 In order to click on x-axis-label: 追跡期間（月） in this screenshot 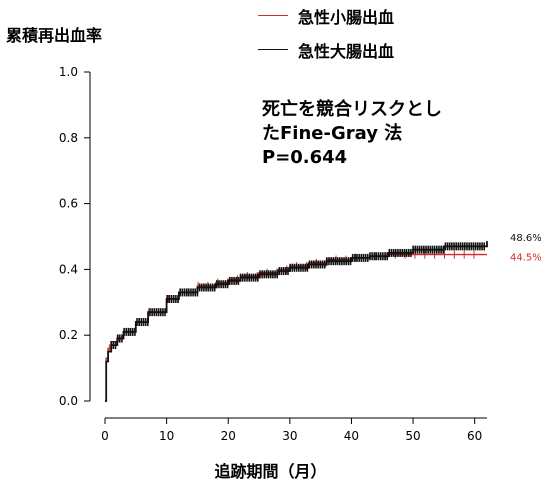, I will do `click(270, 471)`.